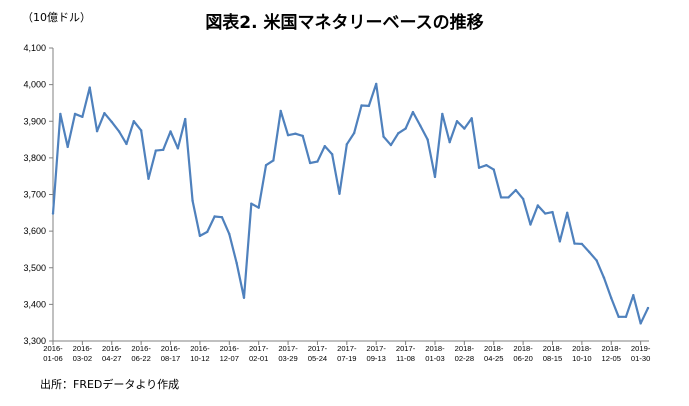  What do you see at coordinates (34, 85) in the screenshot?
I see `y-tick-label: 4,000` at bounding box center [34, 85].